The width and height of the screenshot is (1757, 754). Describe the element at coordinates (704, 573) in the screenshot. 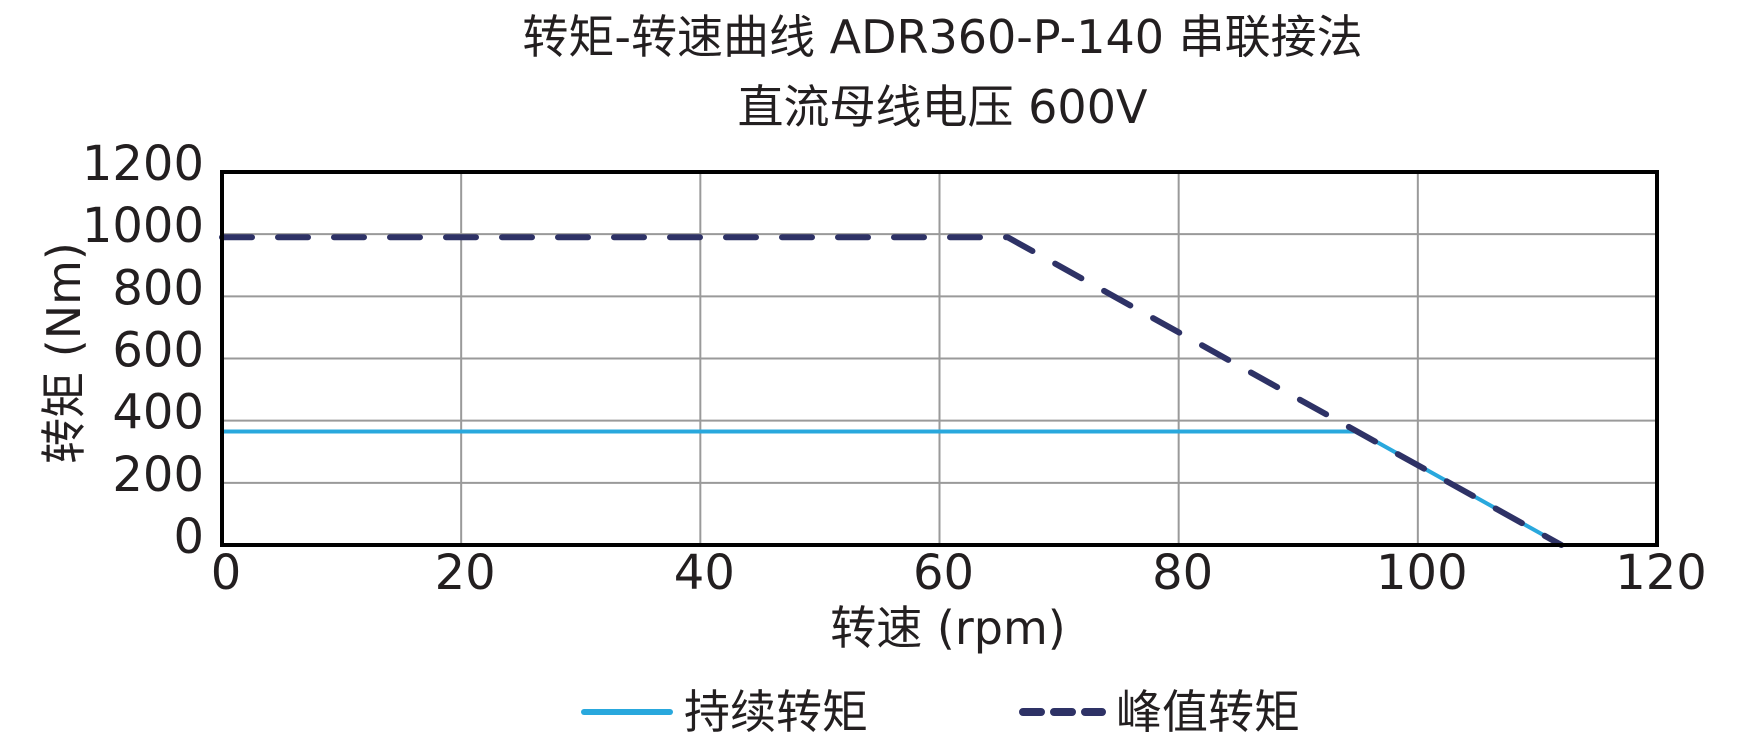

I see `x-tick-label: 40` at that location.